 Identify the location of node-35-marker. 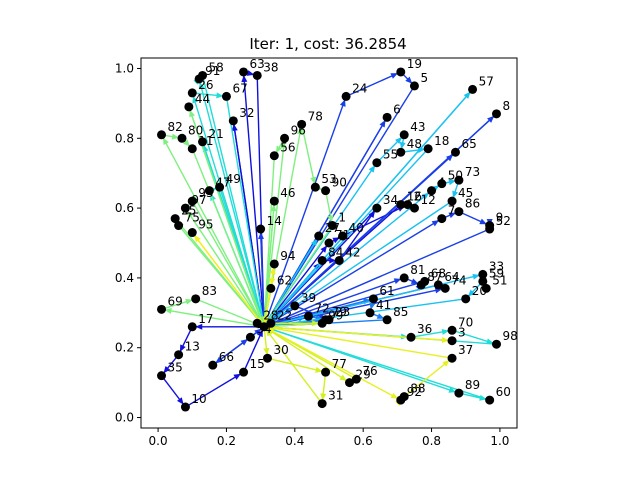
(162, 376).